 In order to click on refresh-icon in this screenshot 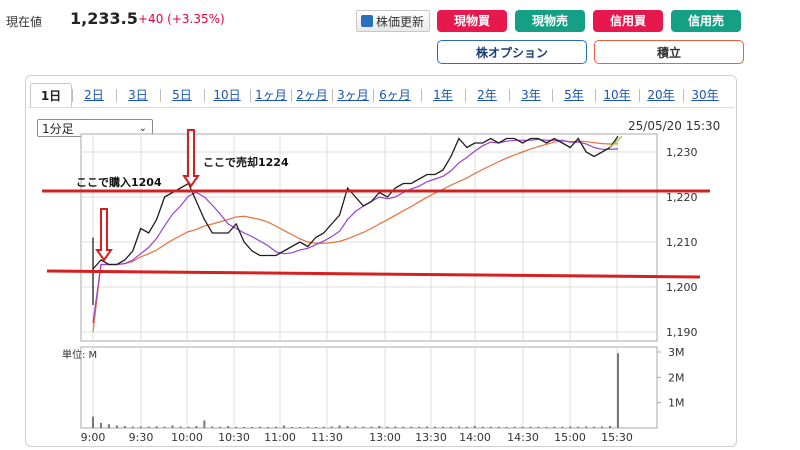, I will do `click(367, 21)`.